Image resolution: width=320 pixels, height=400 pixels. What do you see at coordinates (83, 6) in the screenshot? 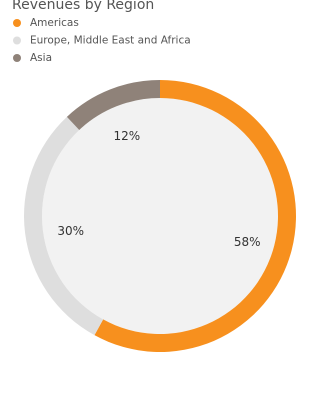
I see `chart-title: Revenues by Region` at bounding box center [83, 6].